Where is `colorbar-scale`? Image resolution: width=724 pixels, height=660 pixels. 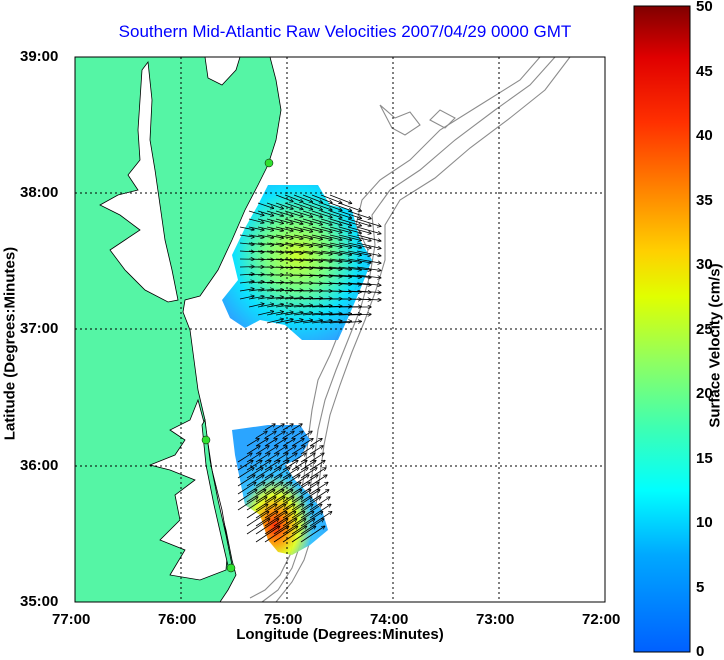 colorbar-scale is located at coordinates (662, 329).